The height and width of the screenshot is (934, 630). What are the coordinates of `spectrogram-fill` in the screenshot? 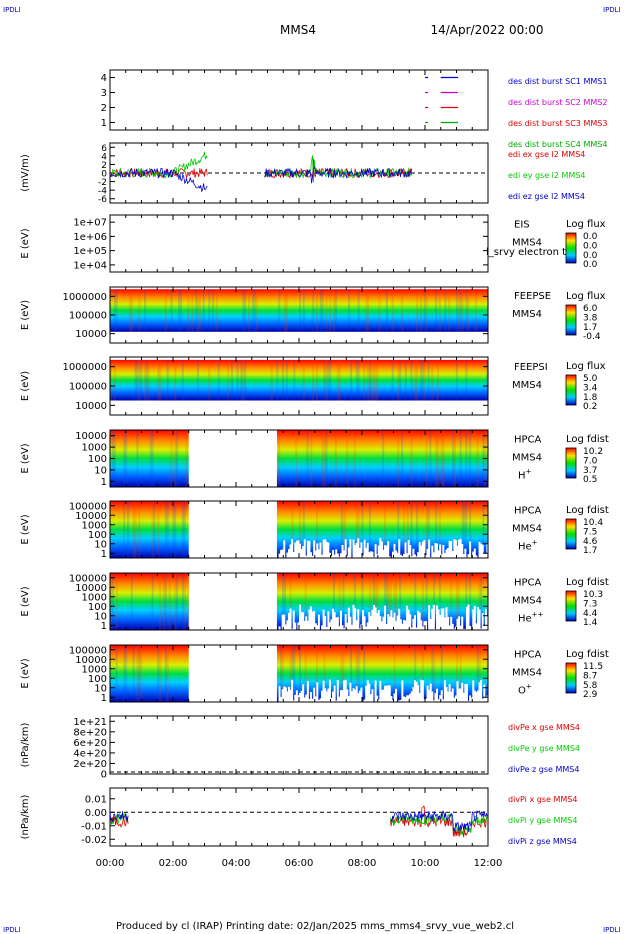 It's located at (149, 601).